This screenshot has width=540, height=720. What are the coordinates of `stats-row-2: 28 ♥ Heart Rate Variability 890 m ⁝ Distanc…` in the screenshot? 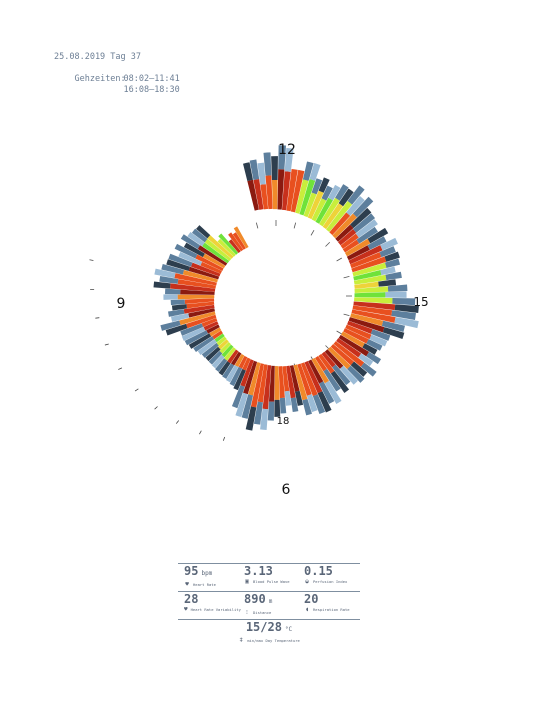 It's located at (269, 605).